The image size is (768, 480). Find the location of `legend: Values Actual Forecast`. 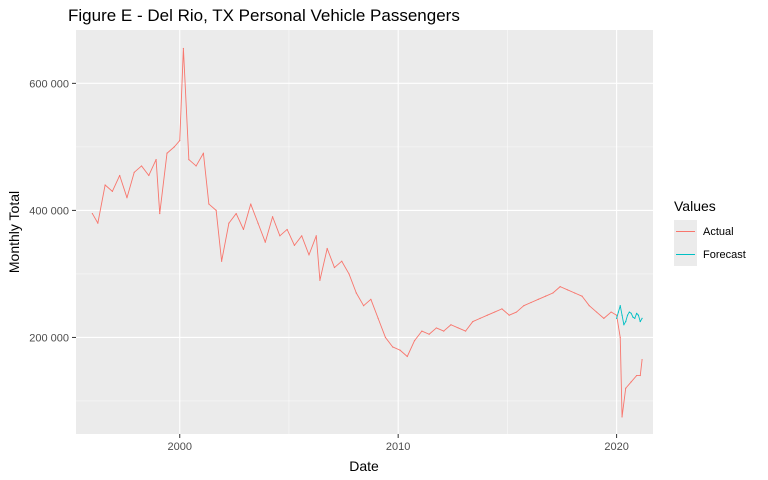

legend: Values Actual Forecast is located at coordinates (710, 232).